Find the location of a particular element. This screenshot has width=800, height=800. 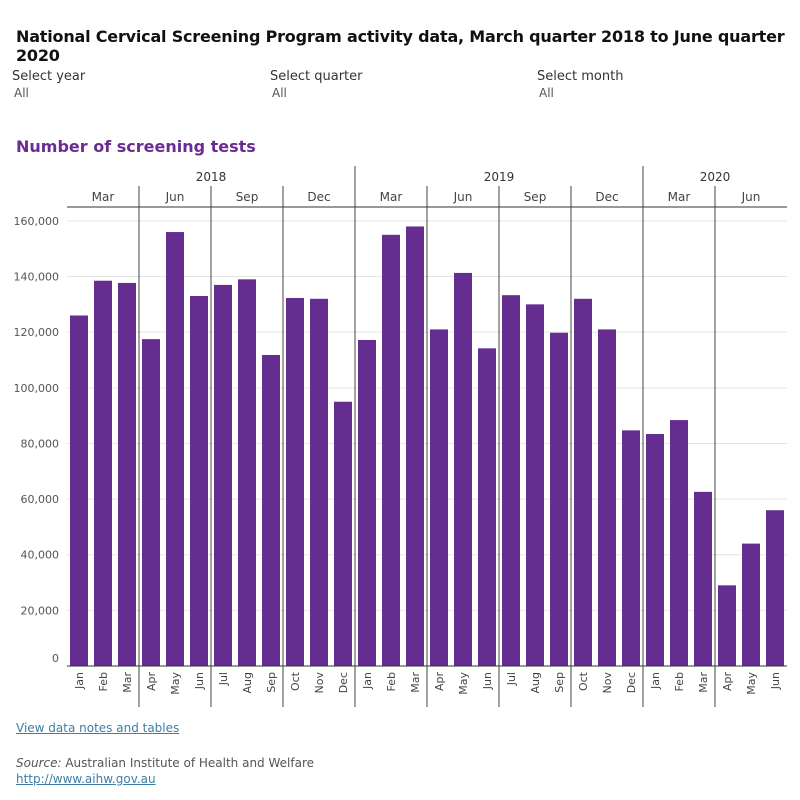

quarter-filter-label: Select quarter is located at coordinates (316, 76).